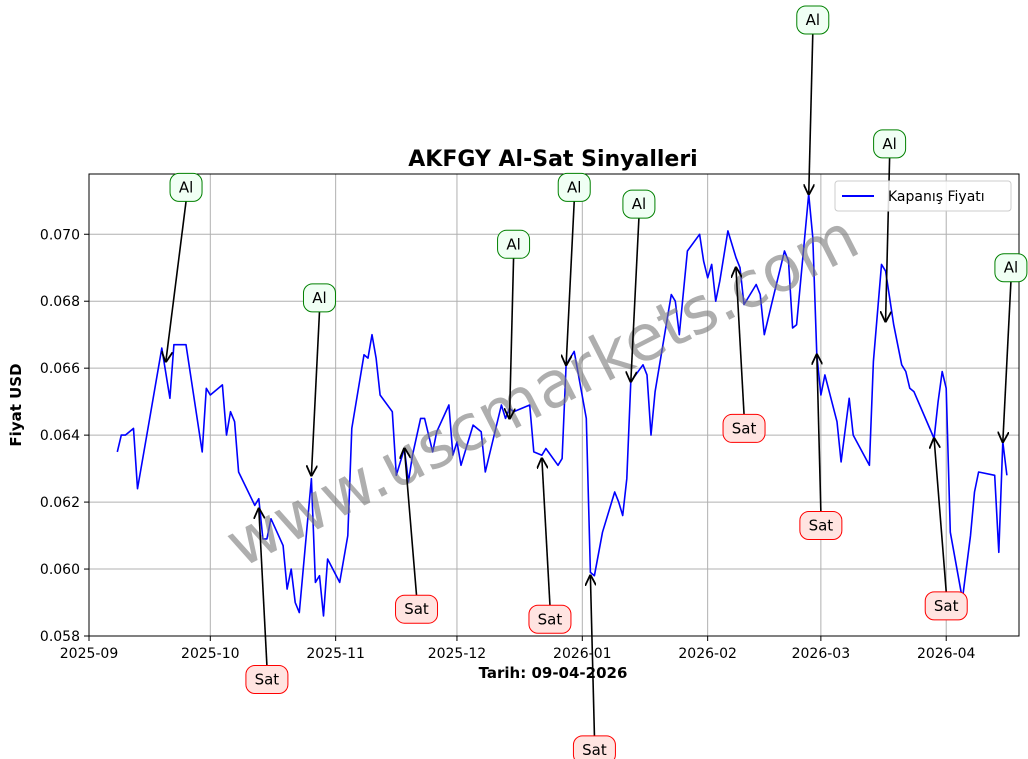 The image size is (1028, 759). What do you see at coordinates (60, 503) in the screenshot?
I see `y-tick-label: 0.062` at bounding box center [60, 503].